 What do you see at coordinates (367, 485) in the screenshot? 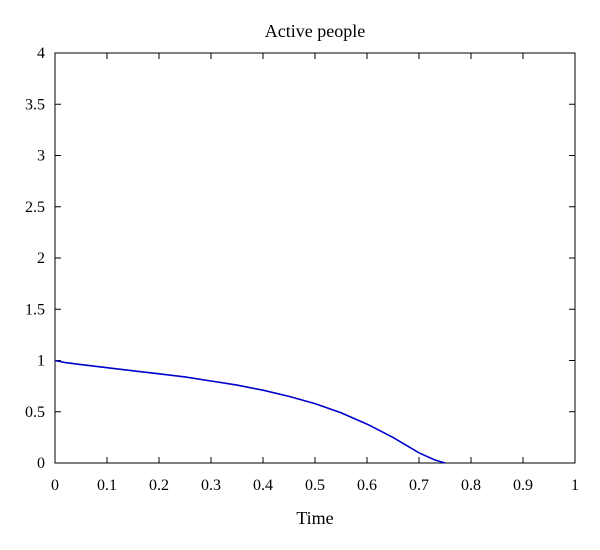
I see `x-tick-label: 0.6` at bounding box center [367, 485].